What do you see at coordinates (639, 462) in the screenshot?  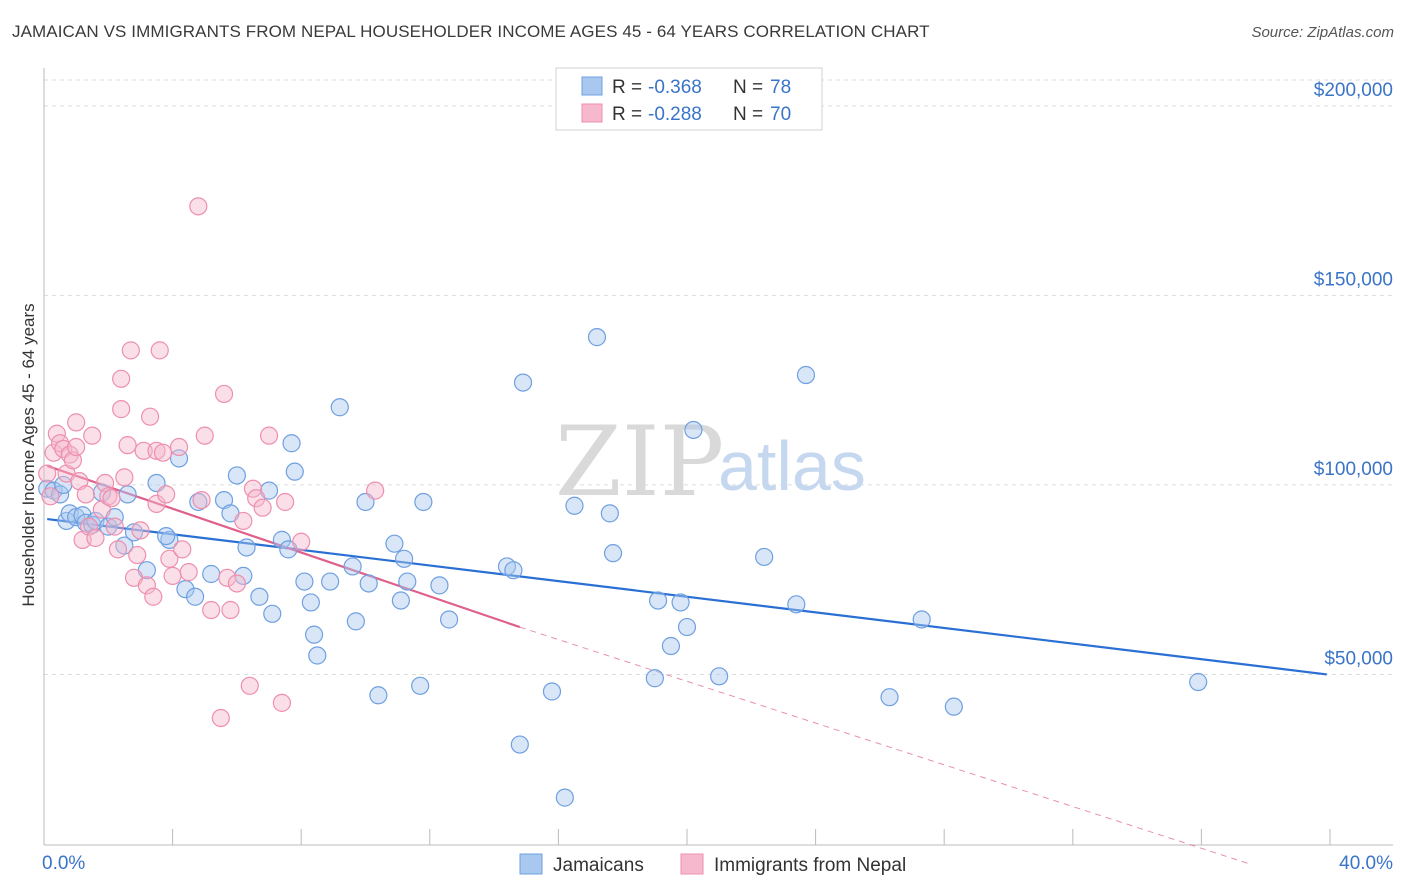 I see `watermark-zip: ZIP` at bounding box center [639, 462].